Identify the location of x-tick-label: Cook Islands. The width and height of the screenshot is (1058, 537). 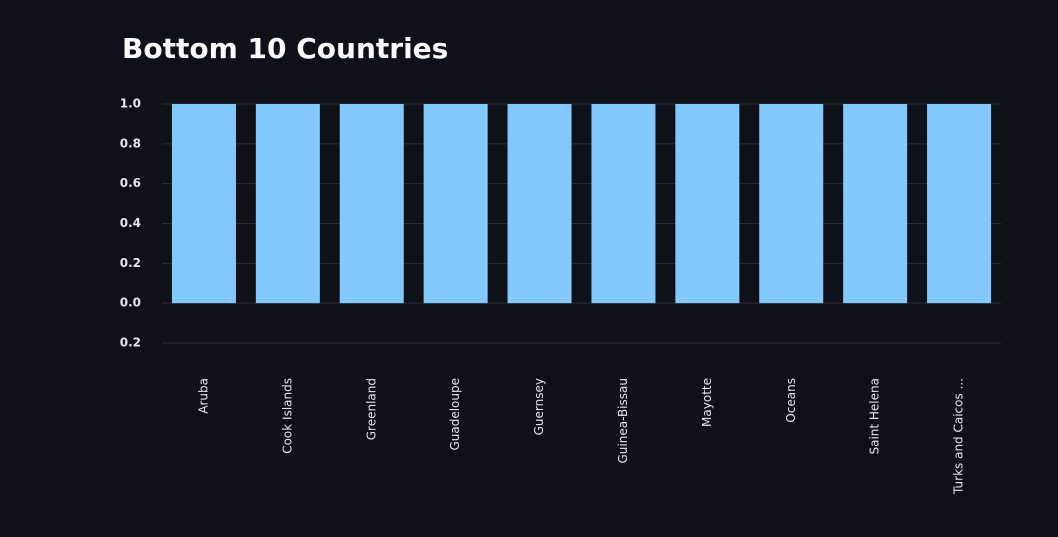
(287, 416).